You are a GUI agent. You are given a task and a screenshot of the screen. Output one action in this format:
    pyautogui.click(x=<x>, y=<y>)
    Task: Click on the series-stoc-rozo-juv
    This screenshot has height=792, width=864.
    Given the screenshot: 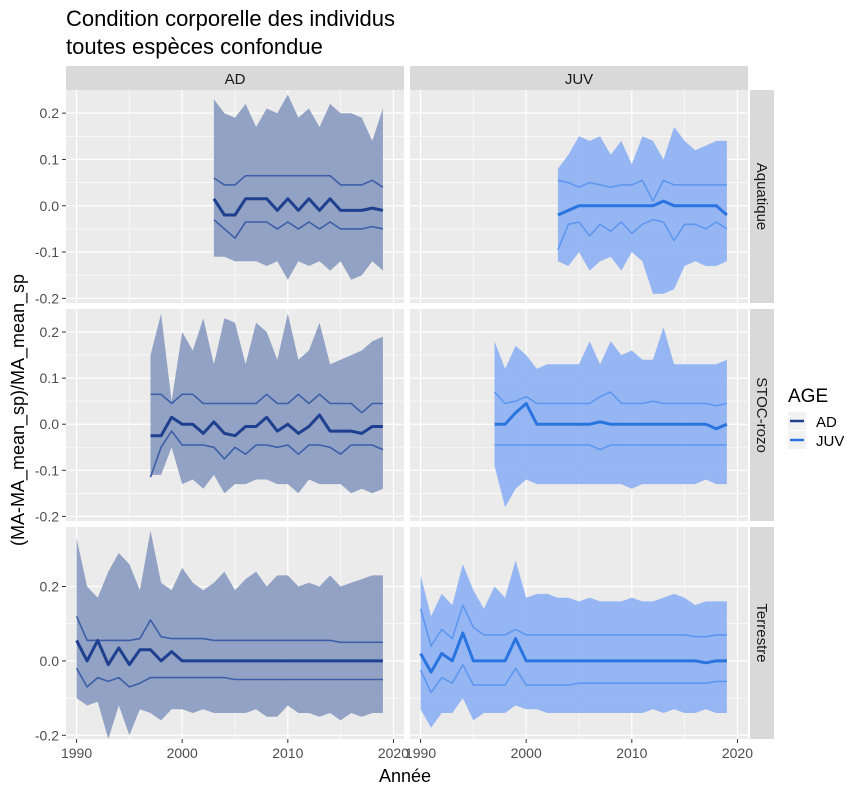 What is the action you would take?
    pyautogui.click(x=610, y=417)
    